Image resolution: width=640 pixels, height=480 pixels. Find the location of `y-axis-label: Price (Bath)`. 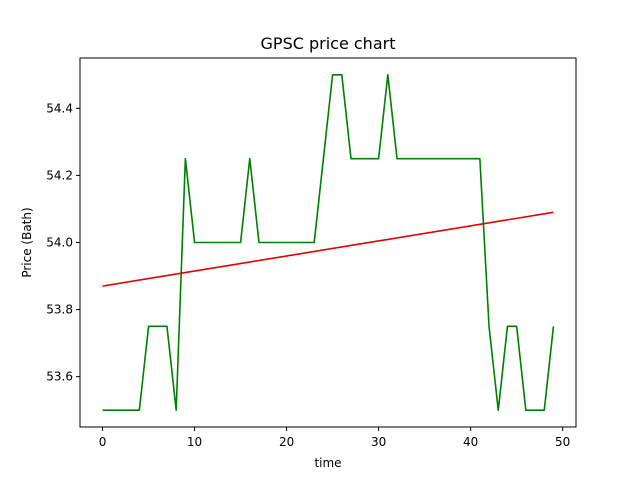

y-axis-label: Price (Bath) is located at coordinates (27, 242).